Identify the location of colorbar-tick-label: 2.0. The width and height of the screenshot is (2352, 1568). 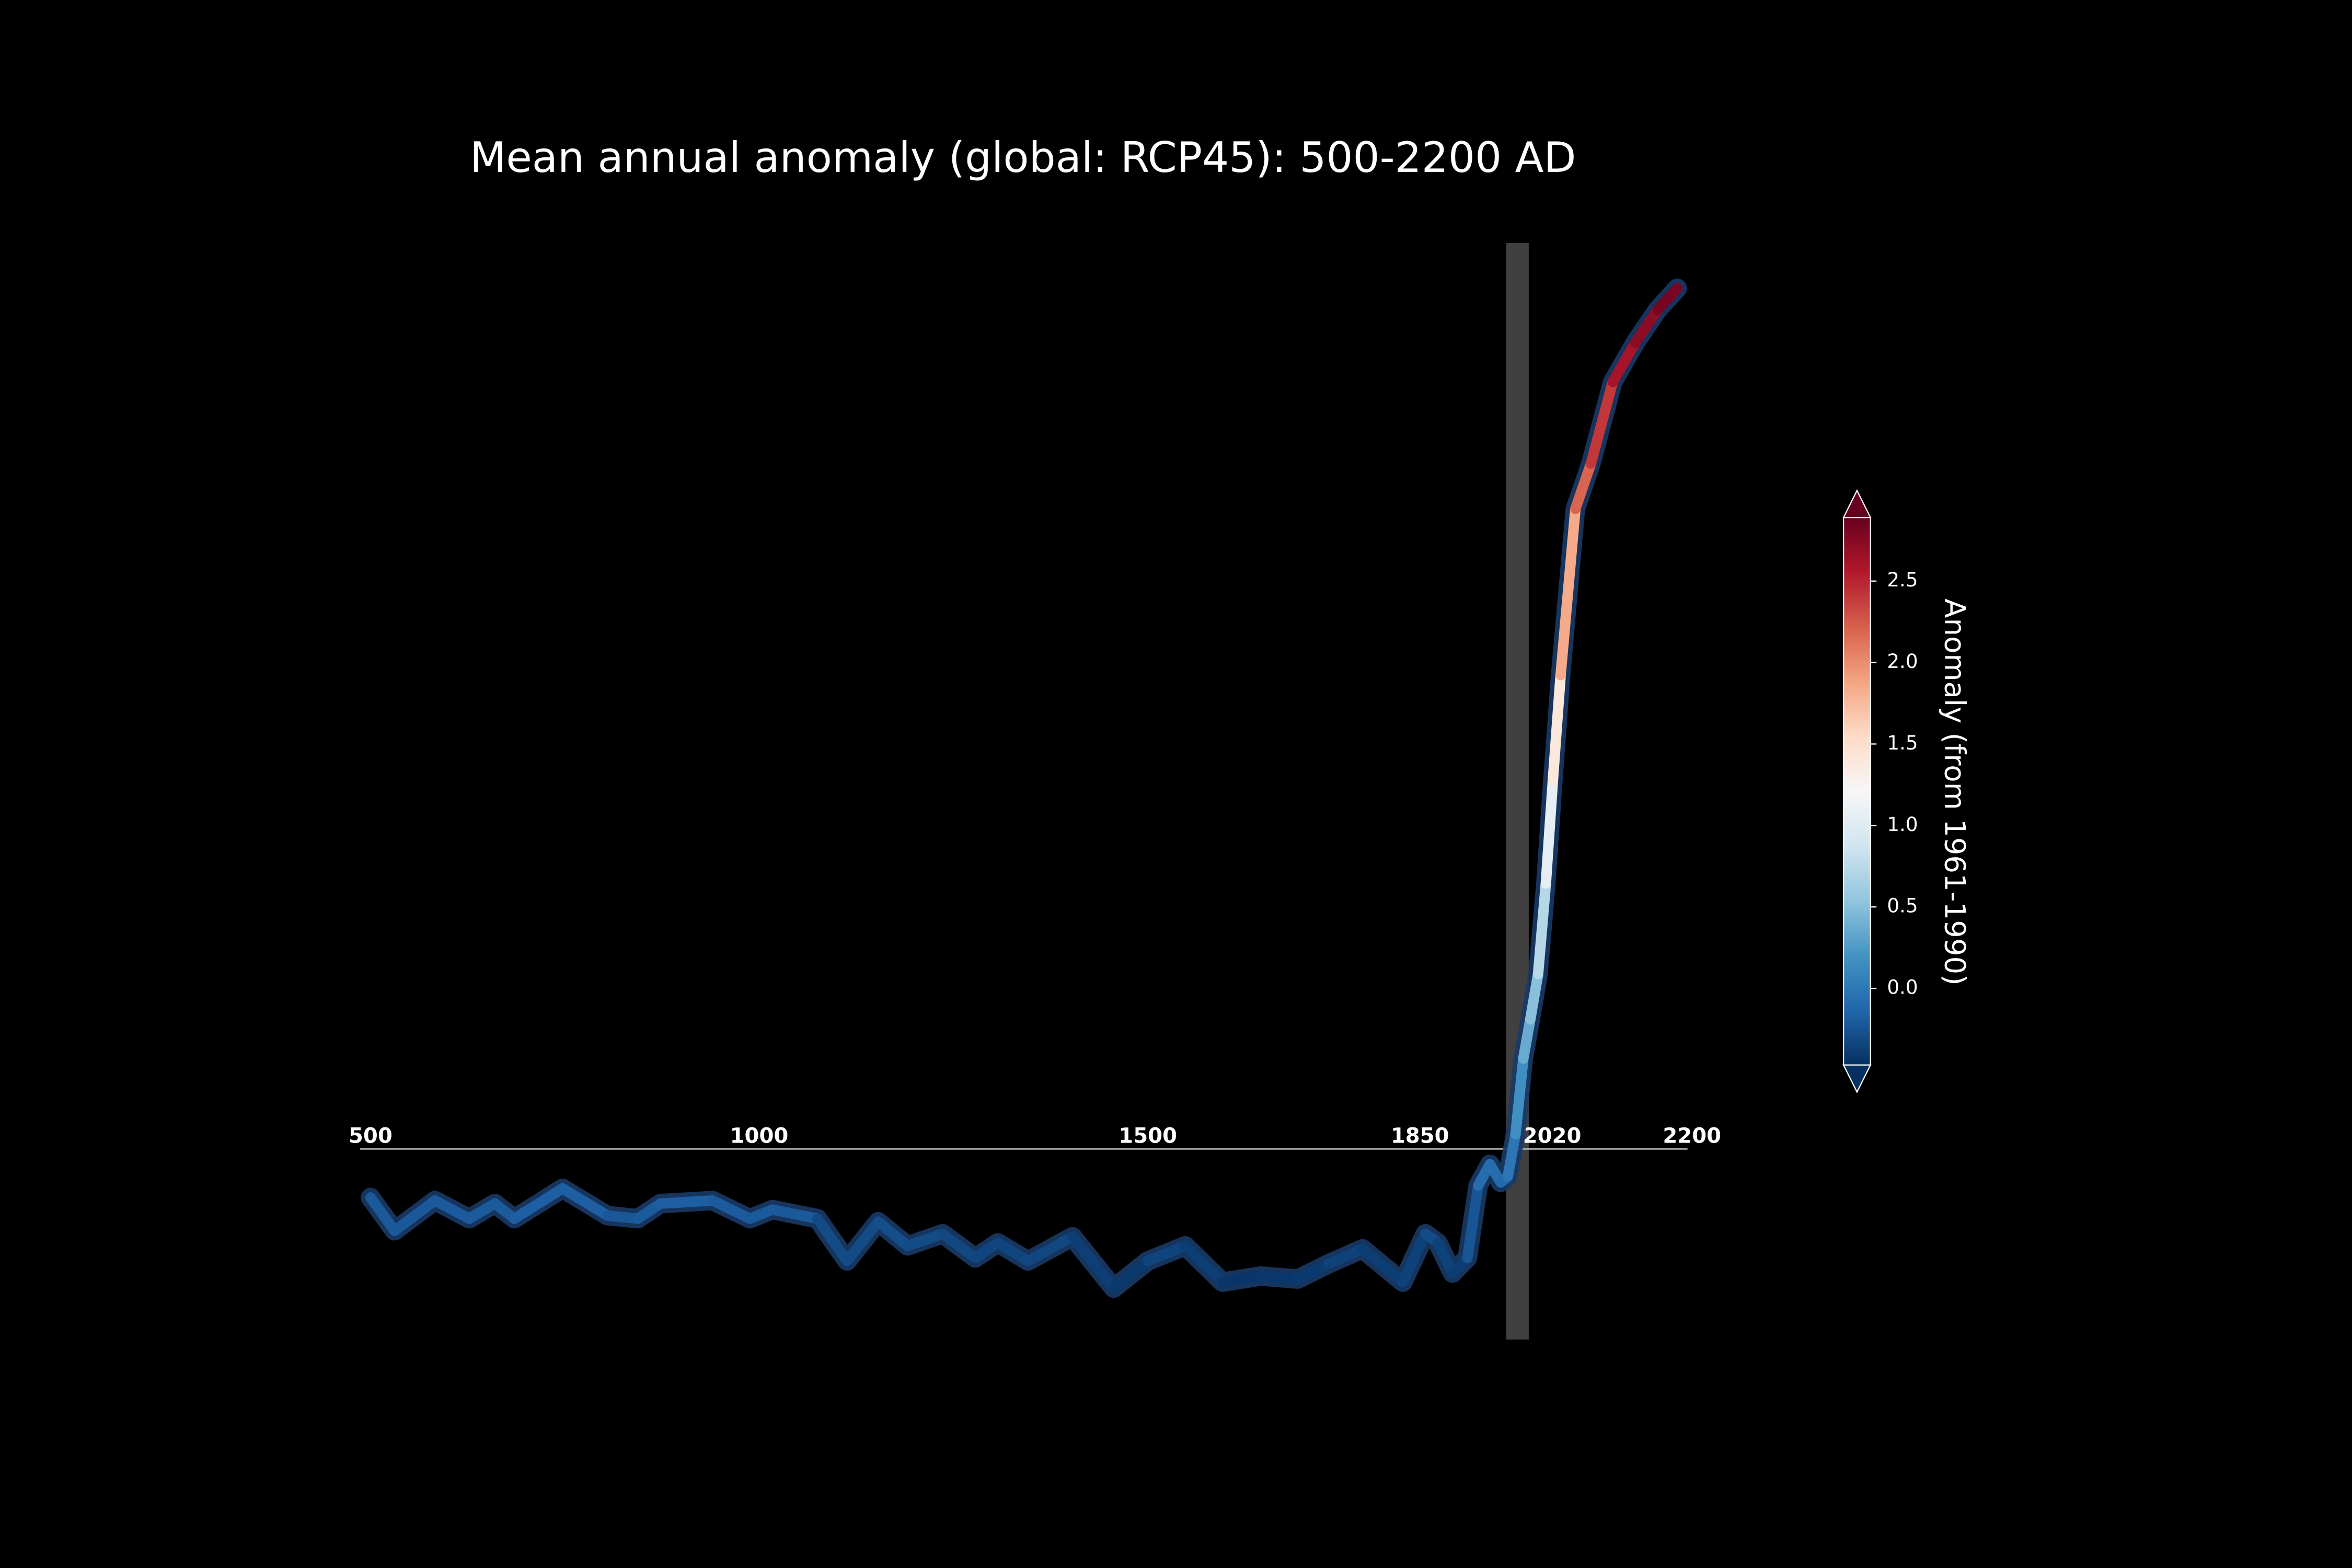
(1902, 661).